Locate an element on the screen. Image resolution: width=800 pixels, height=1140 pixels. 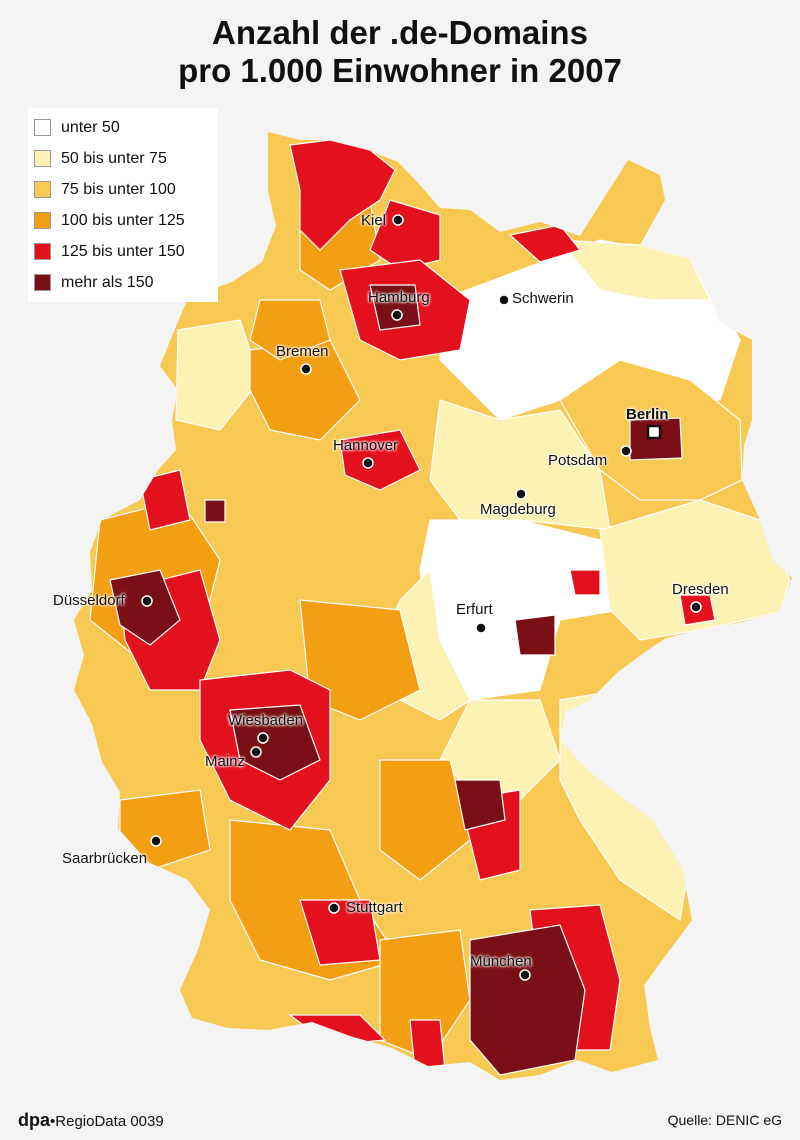
marker-kiel is located at coordinates (398, 220).